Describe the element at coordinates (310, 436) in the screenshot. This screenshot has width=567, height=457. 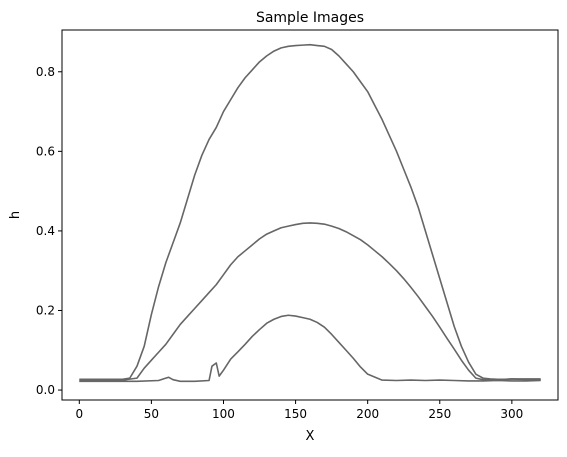
I see `x-axis-label: X` at that location.